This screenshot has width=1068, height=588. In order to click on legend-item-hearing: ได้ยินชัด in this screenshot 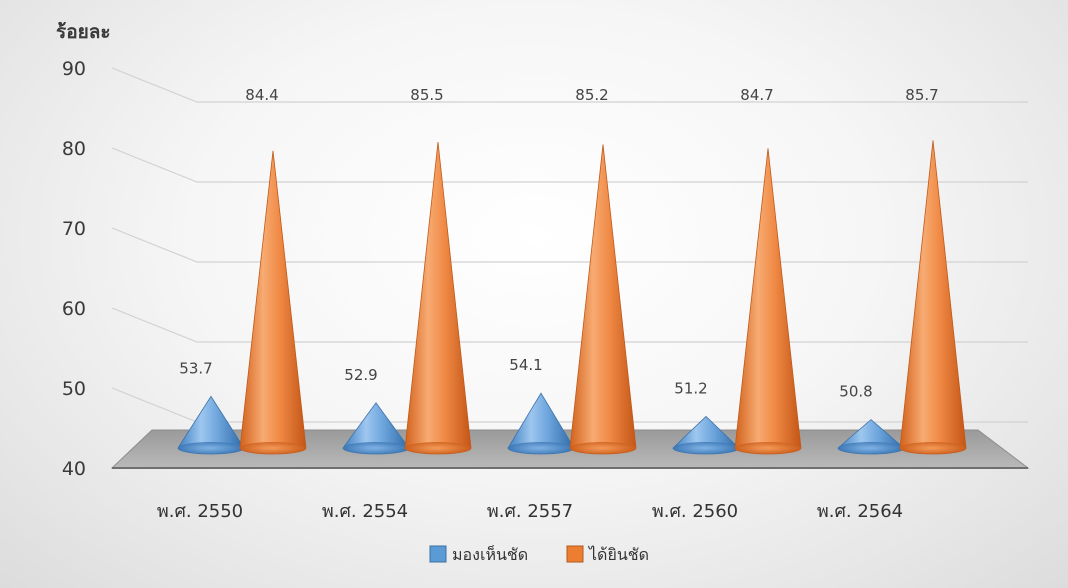, I will do `click(607, 554)`.